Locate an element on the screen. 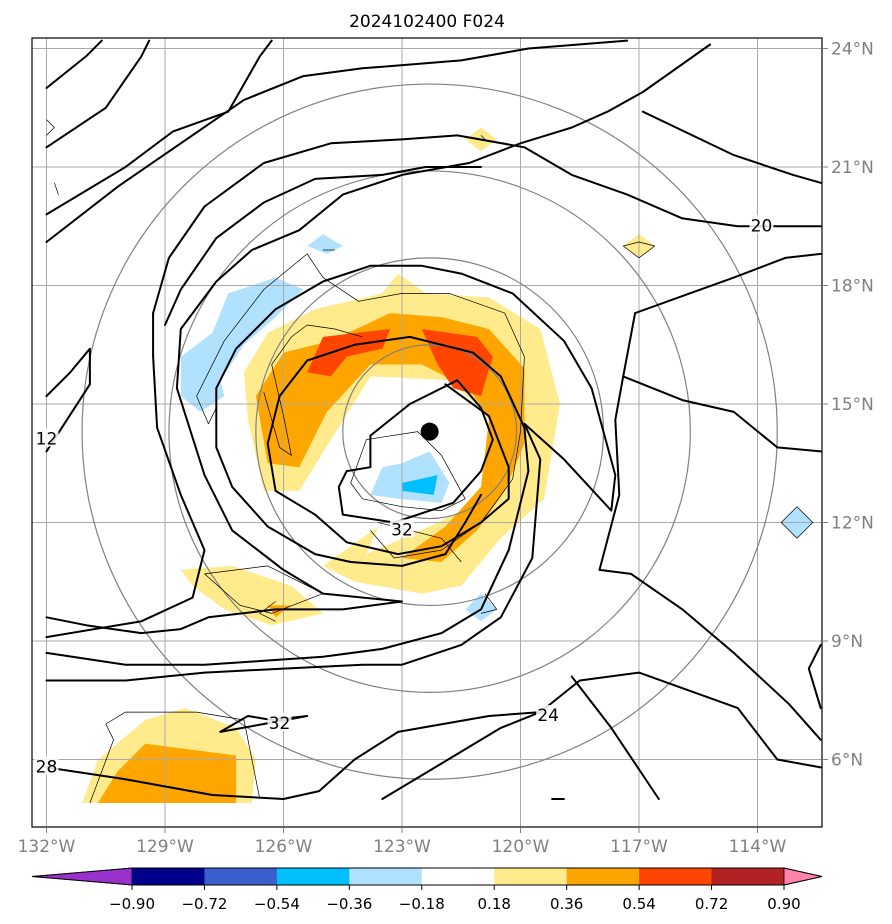 The image size is (892, 924). colorbar-tick-label: −0.90 is located at coordinates (132, 904).